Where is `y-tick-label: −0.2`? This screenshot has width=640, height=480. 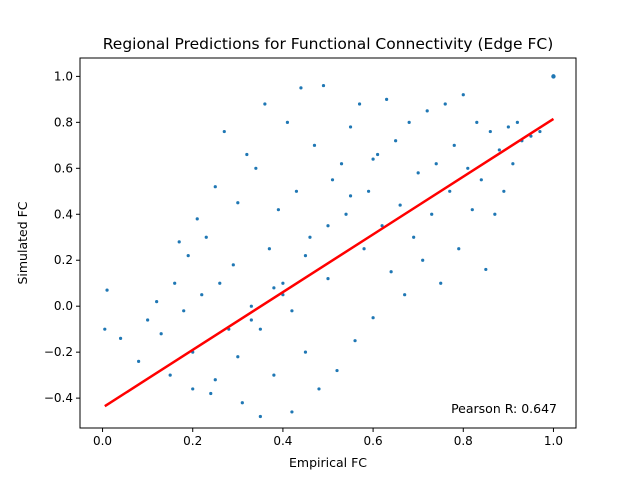 y-tick-label: −0.2 is located at coordinates (58, 352).